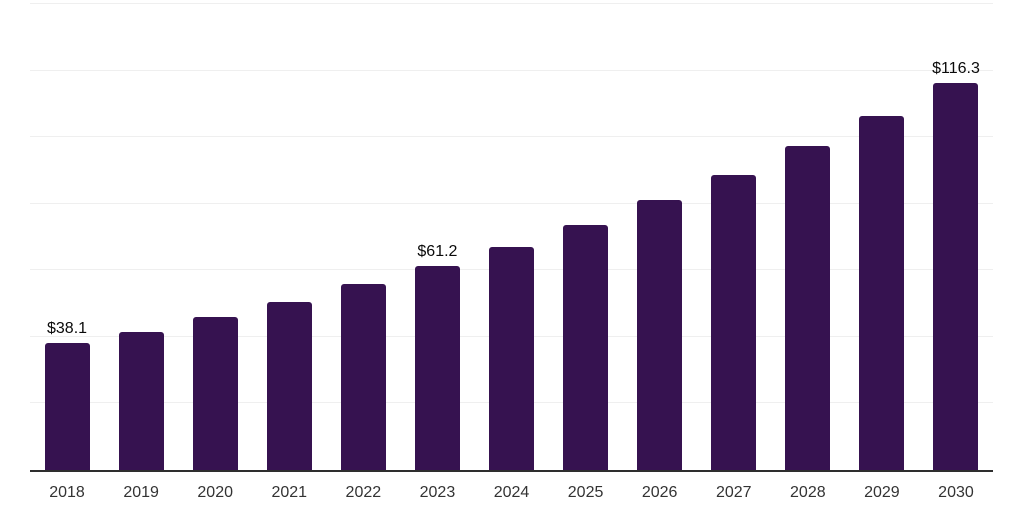 This screenshot has height=512, width=1024. Describe the element at coordinates (67, 492) in the screenshot. I see `x-tick-2018: 2018` at that location.